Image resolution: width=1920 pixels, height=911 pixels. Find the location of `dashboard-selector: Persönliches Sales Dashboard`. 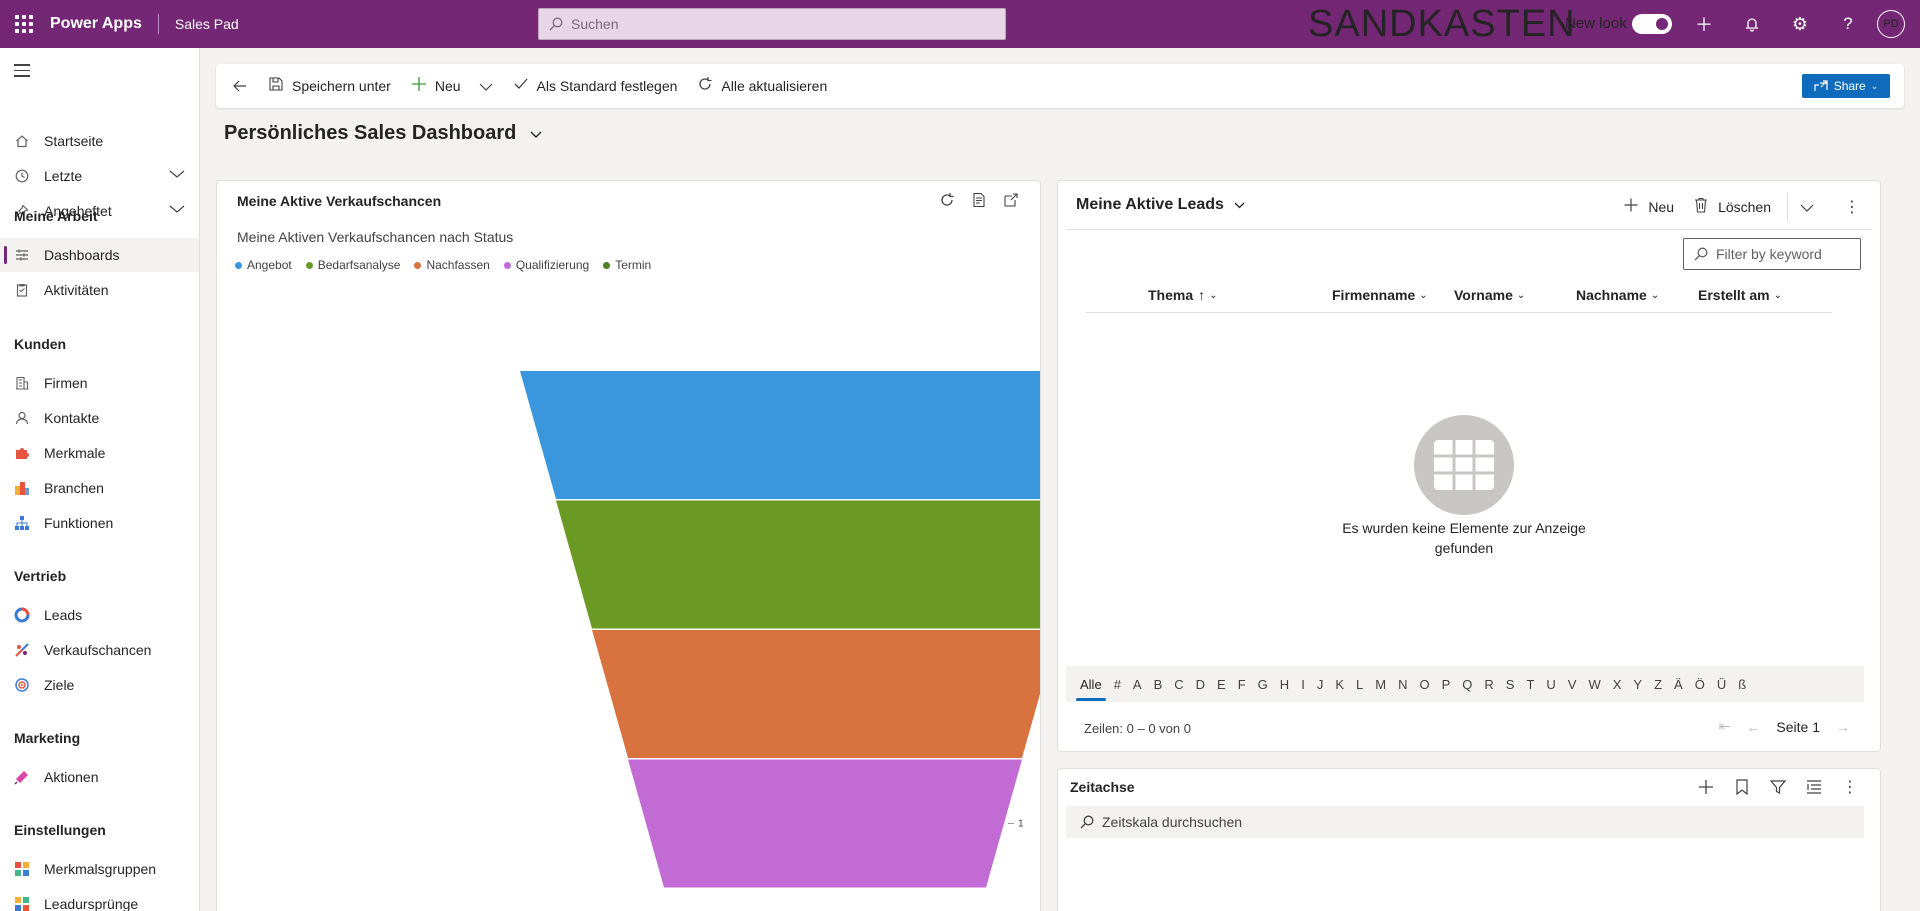

dashboard-selector: Persönliches Sales Dashboard is located at coordinates (383, 133).